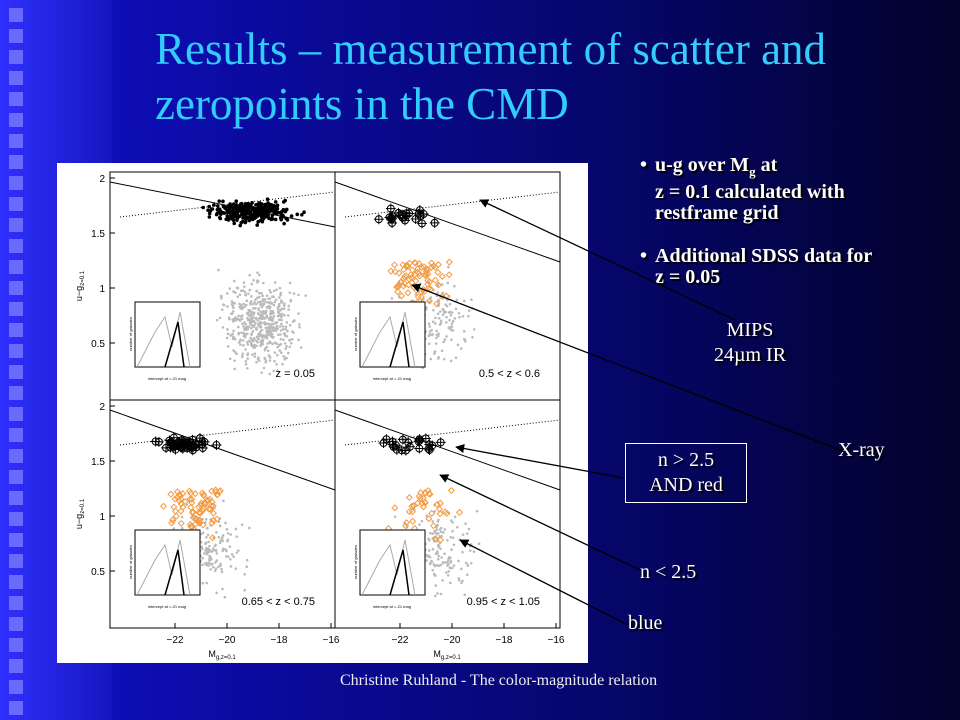 This screenshot has width=960, height=720. Describe the element at coordinates (452, 432) in the screenshot. I see `fit-line` at that location.